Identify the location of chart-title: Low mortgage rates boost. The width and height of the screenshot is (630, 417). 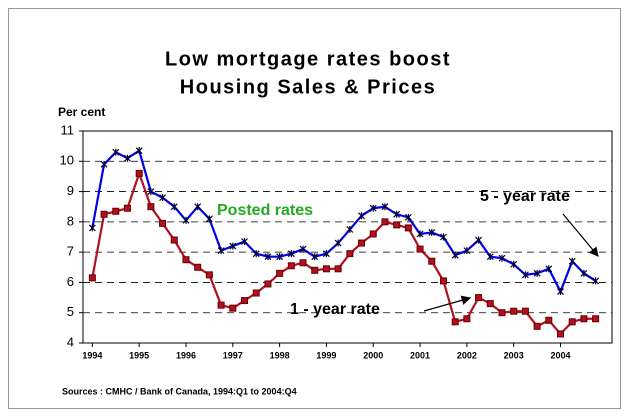
(308, 59).